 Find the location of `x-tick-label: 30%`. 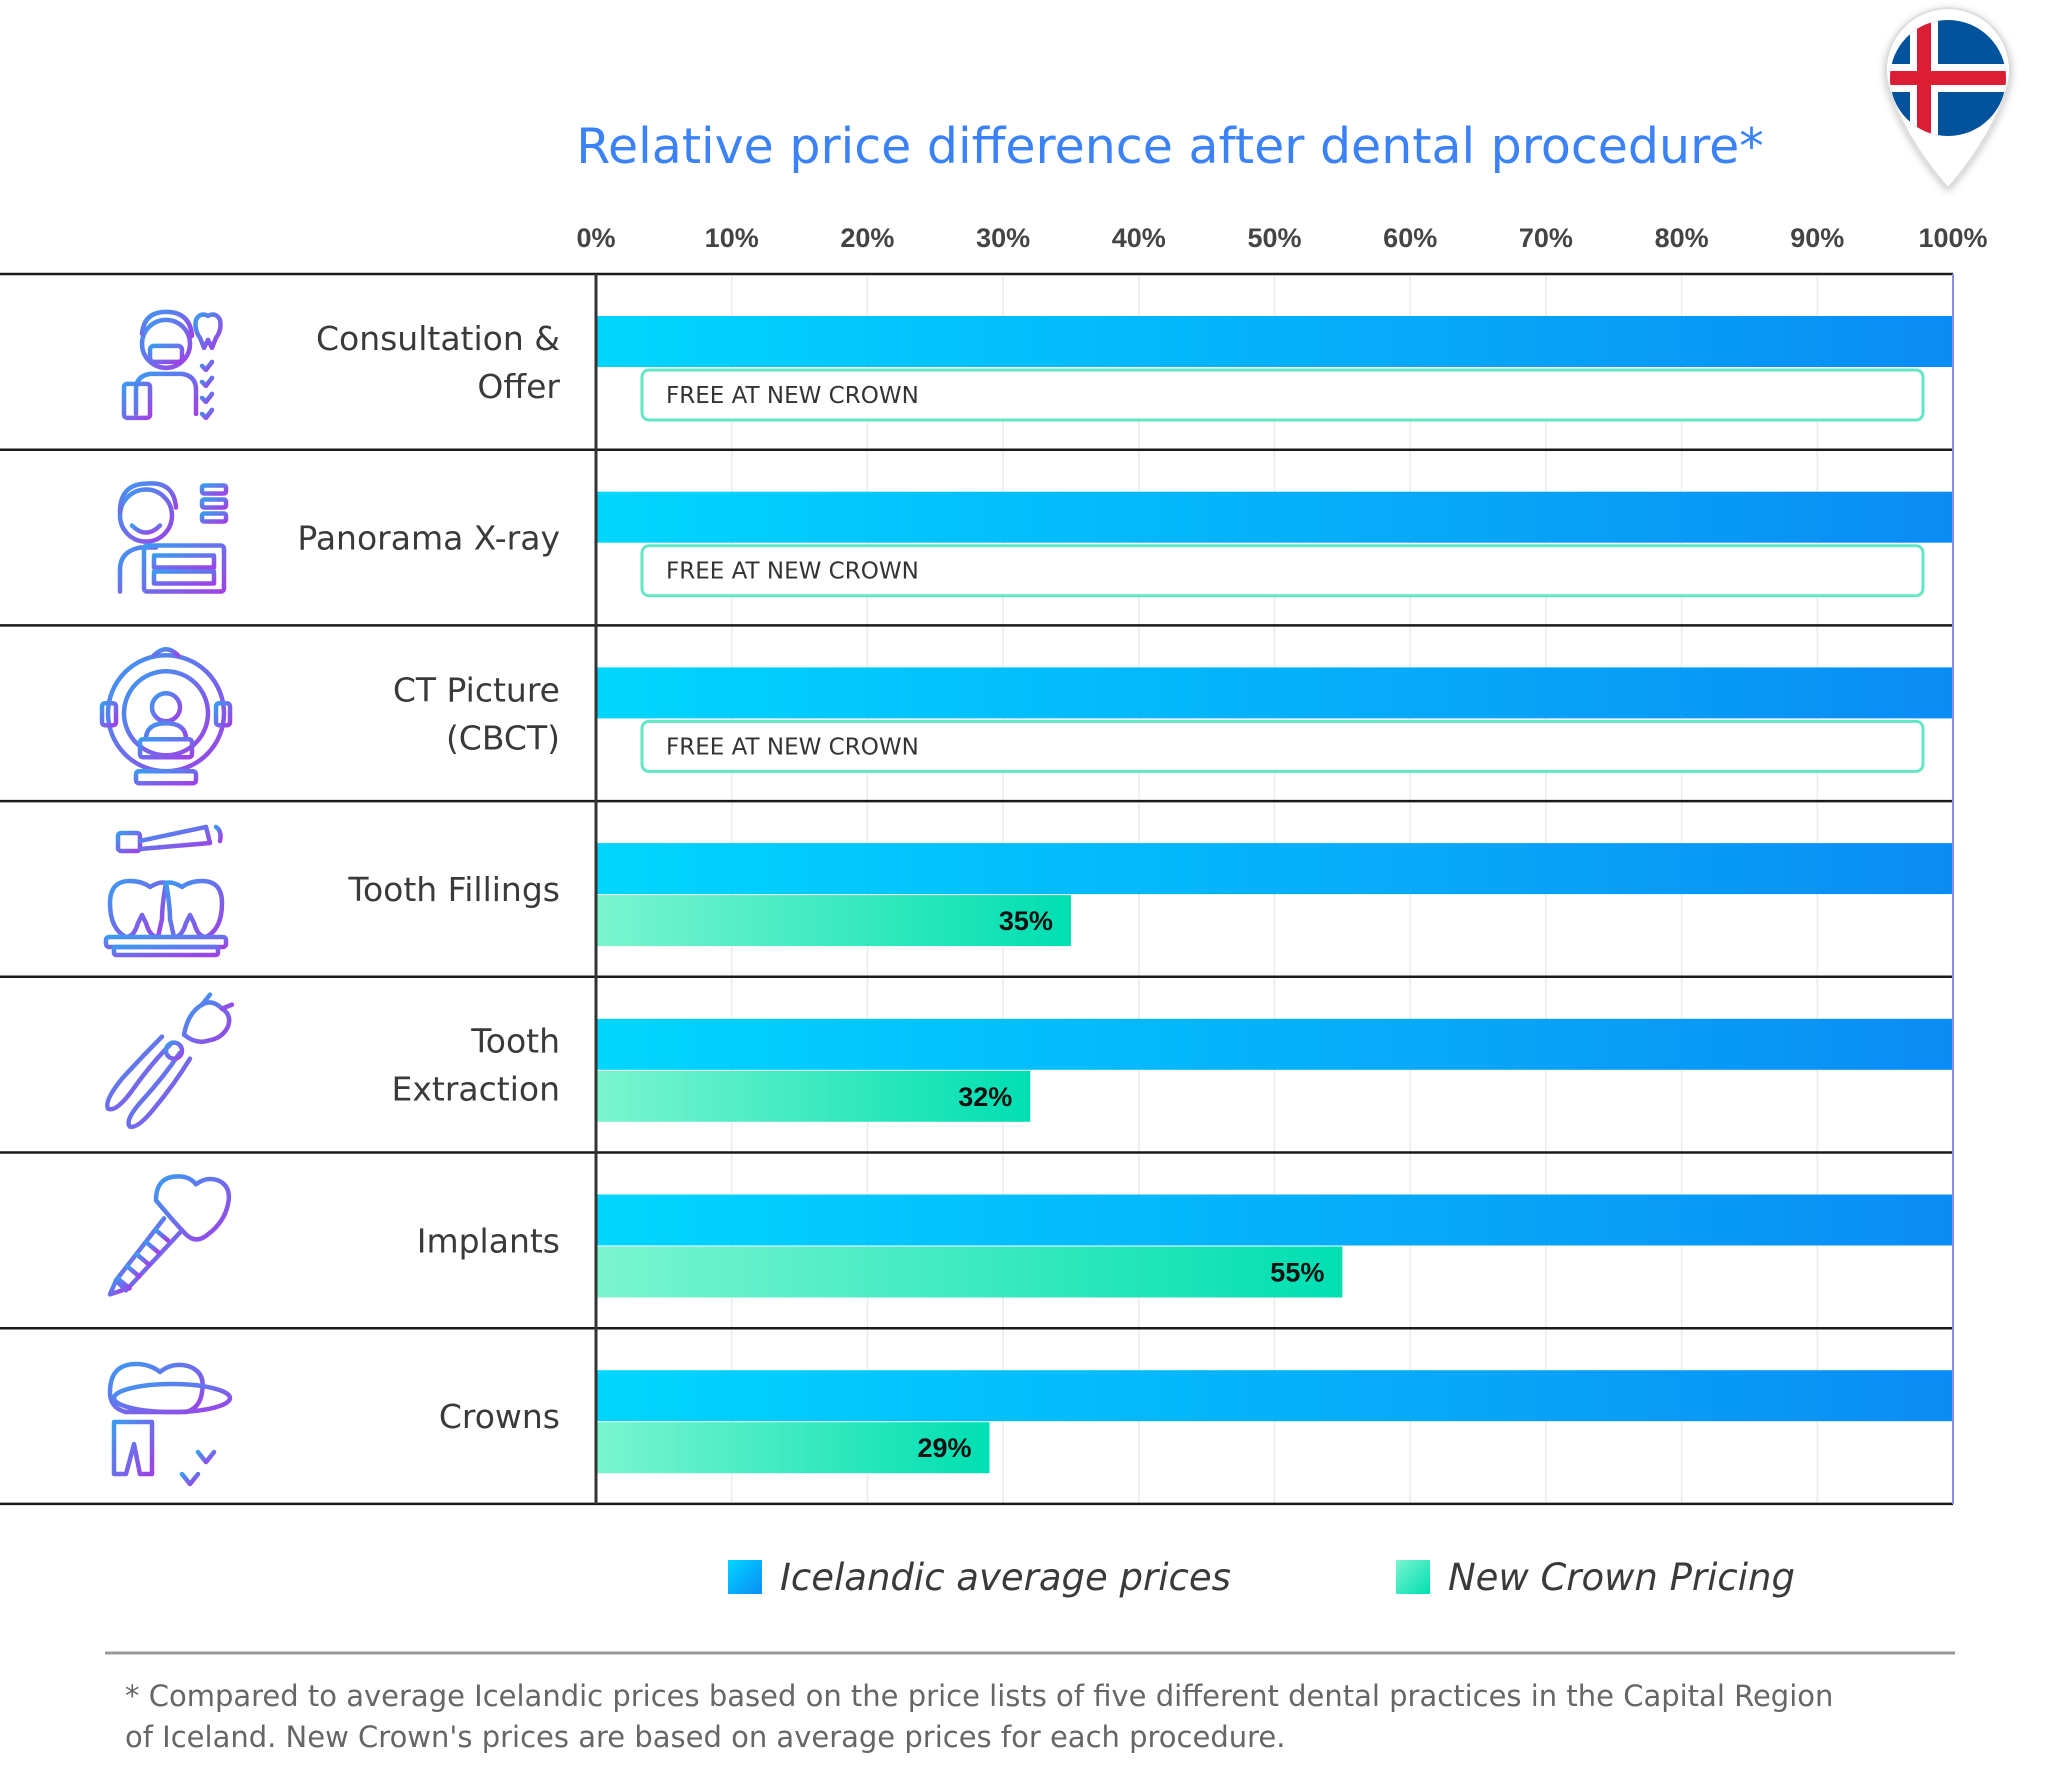

x-tick-label: 30% is located at coordinates (1003, 238).